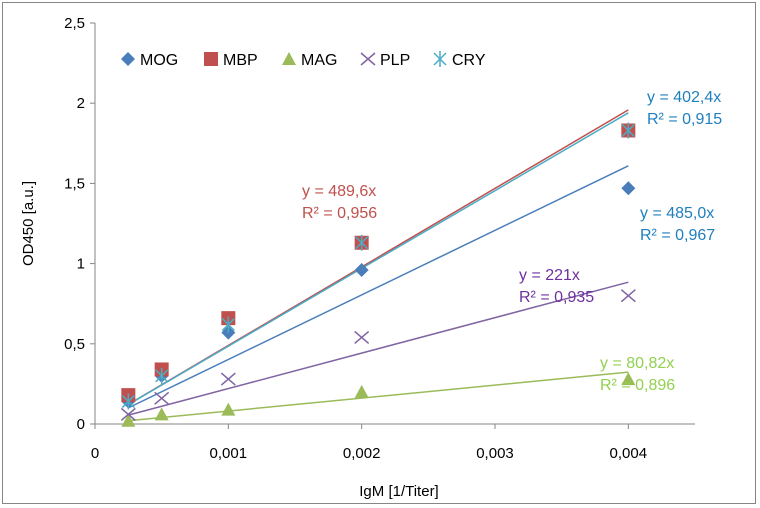 This screenshot has height=508, width=760. What do you see at coordinates (339, 191) in the screenshot?
I see `trendline-equation: y = 489,6x` at bounding box center [339, 191].